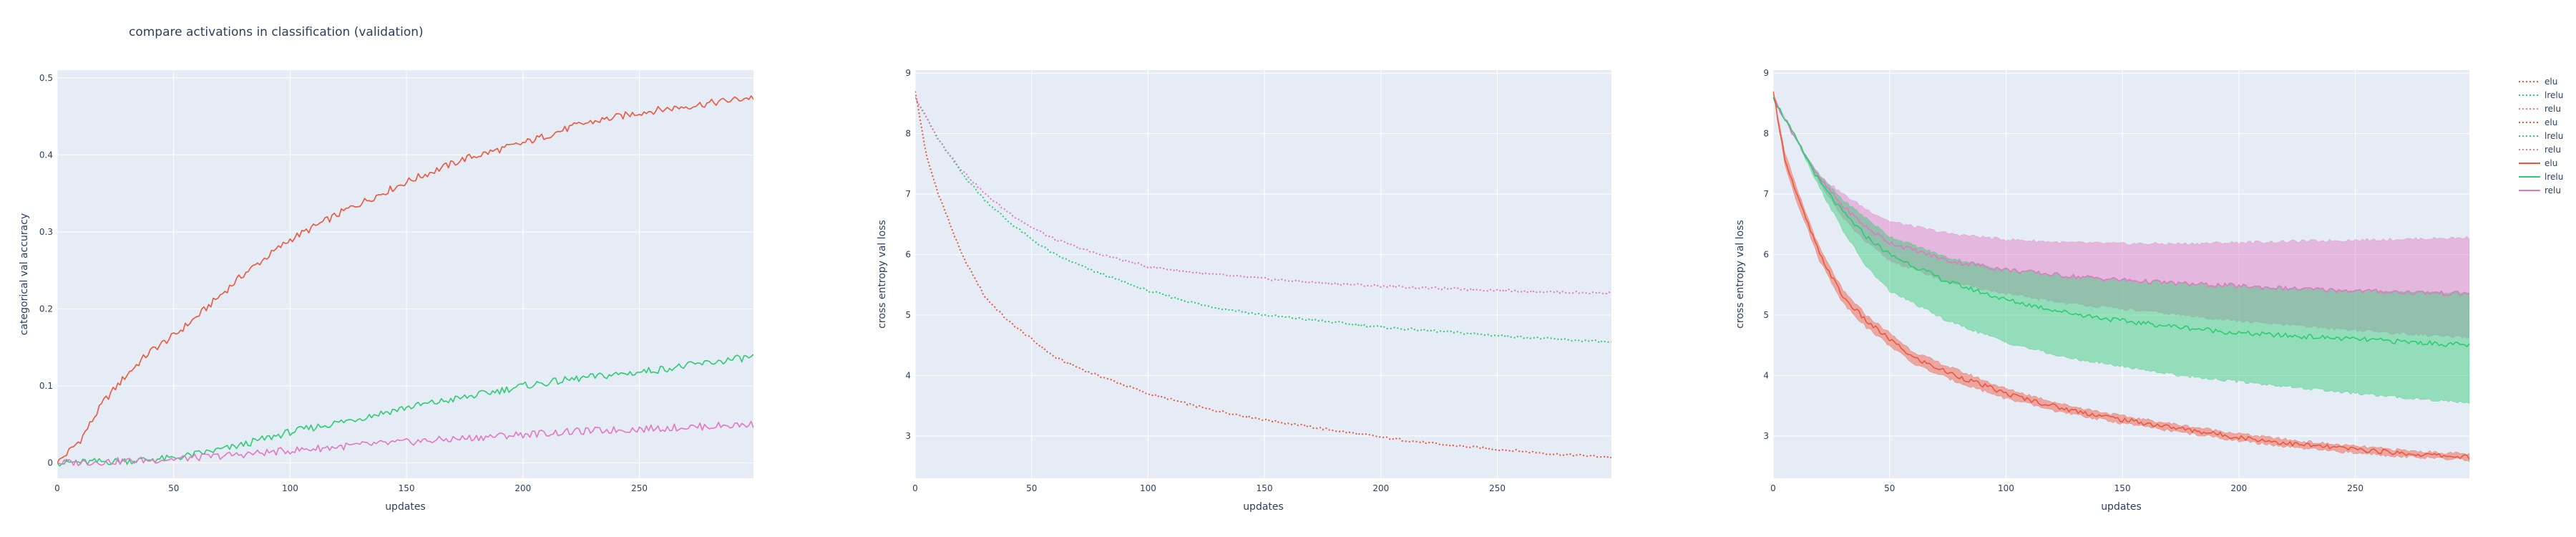  What do you see at coordinates (46, 155) in the screenshot?
I see `y-tick-label: 0.4` at bounding box center [46, 155].